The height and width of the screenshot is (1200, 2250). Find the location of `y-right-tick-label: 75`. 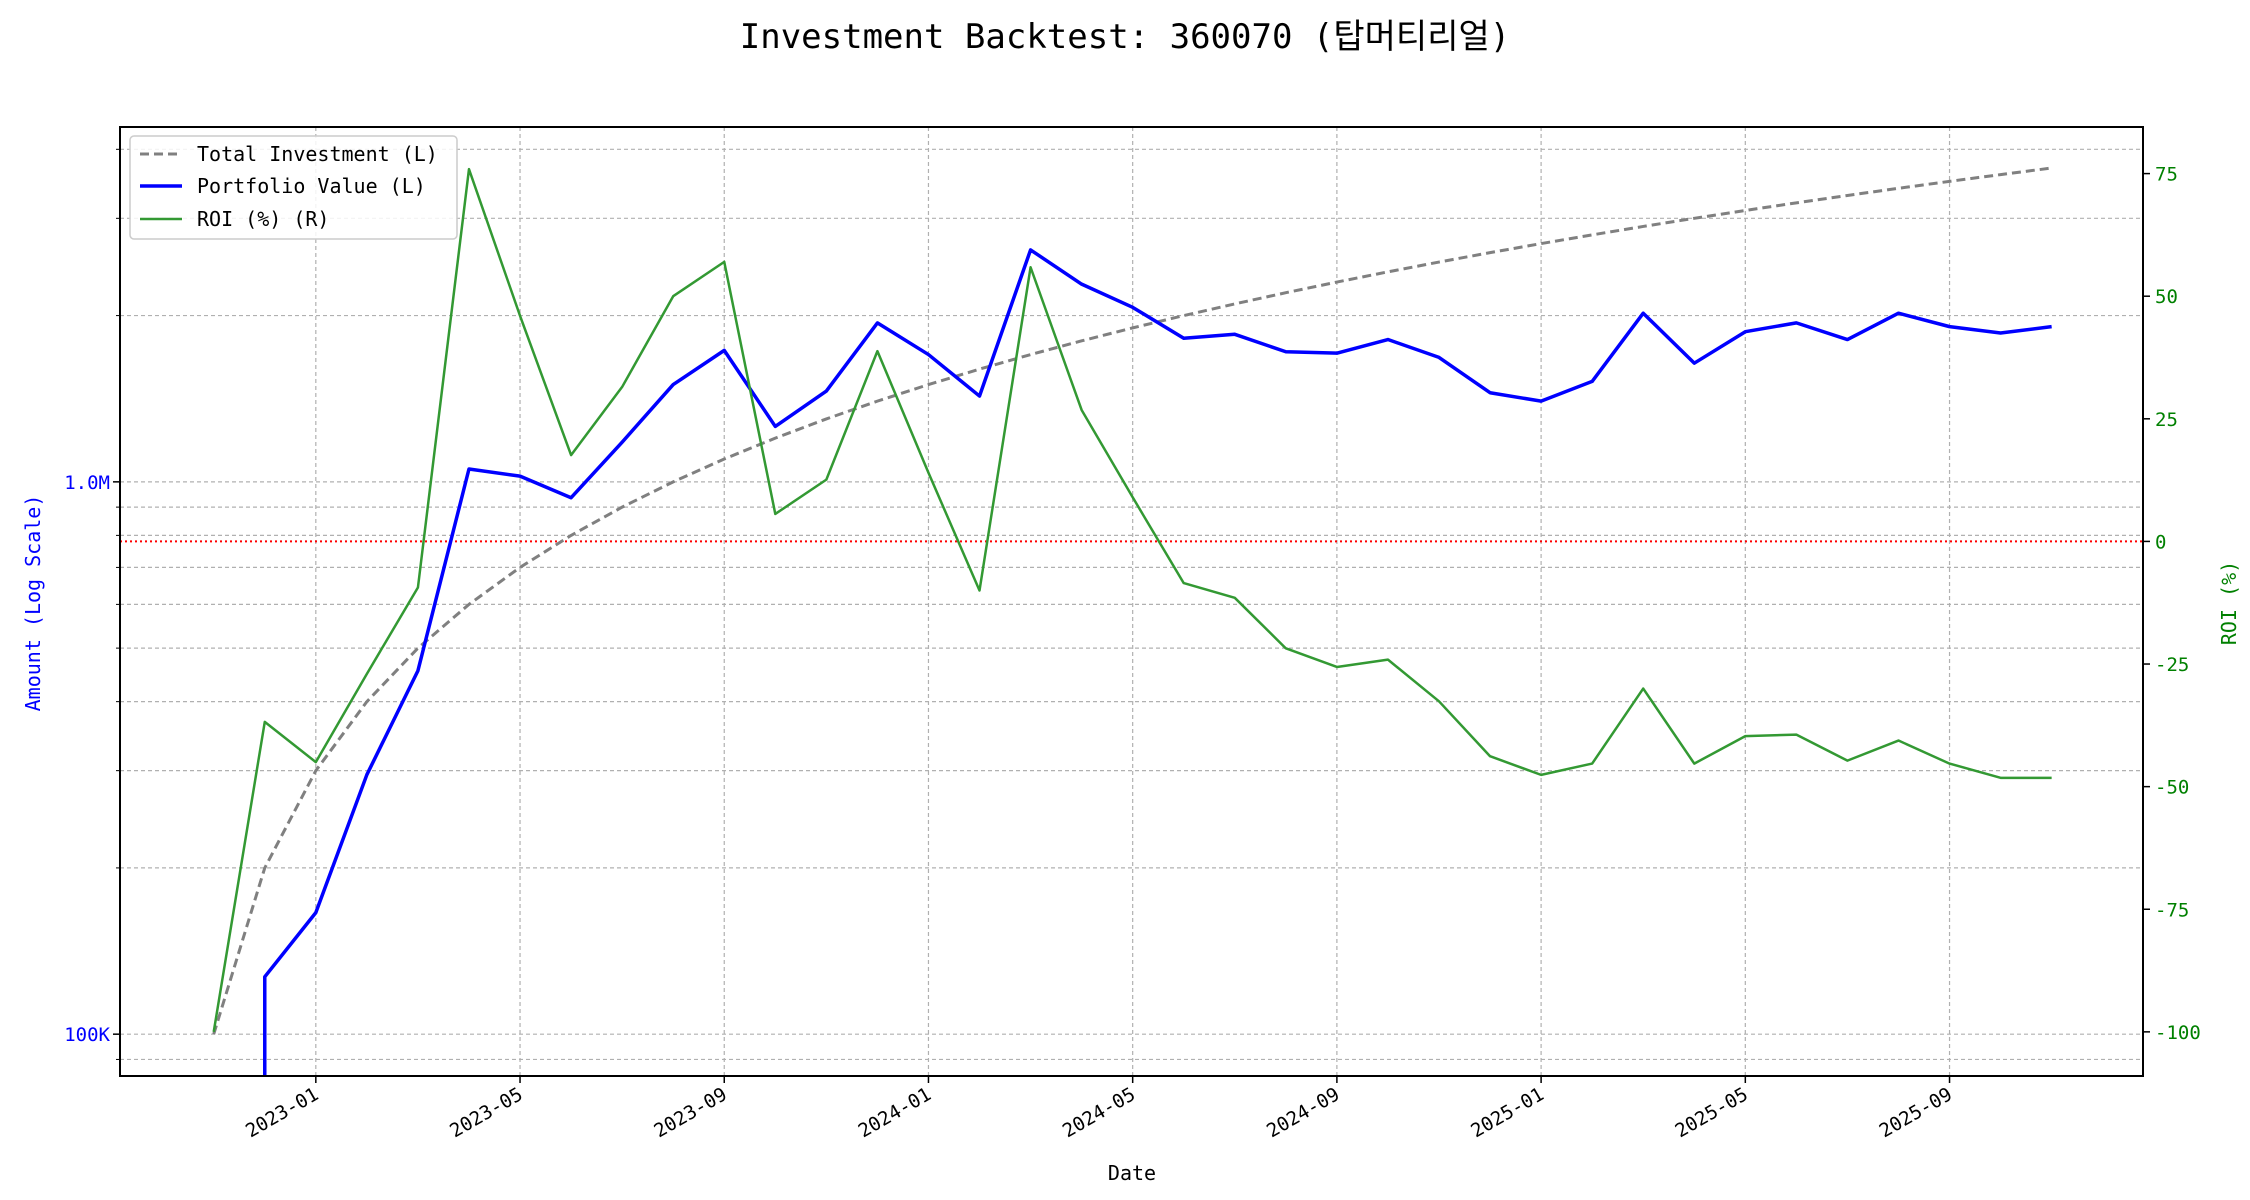

y-right-tick-label: 75 is located at coordinates (2166, 175).